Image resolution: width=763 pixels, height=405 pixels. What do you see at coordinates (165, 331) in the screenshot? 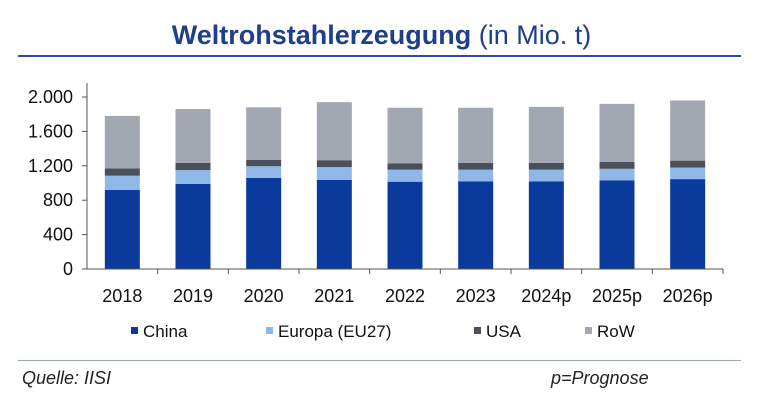
I see `legend-label: China` at bounding box center [165, 331].